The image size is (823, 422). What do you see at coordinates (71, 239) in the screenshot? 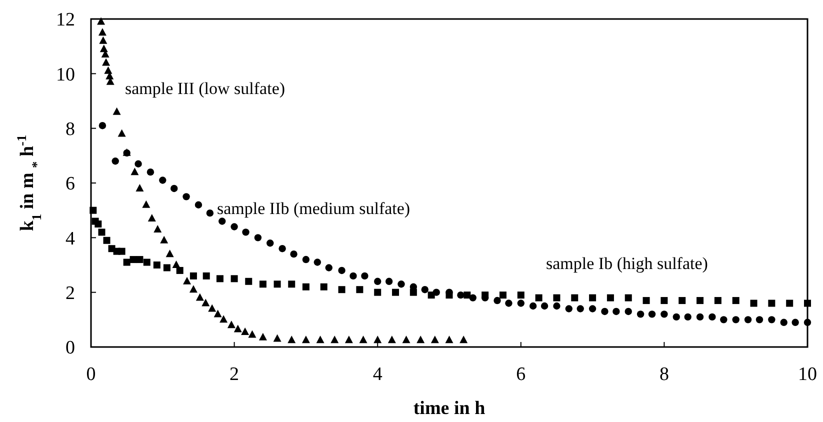
I see `y-tick-label: 4` at bounding box center [71, 239].